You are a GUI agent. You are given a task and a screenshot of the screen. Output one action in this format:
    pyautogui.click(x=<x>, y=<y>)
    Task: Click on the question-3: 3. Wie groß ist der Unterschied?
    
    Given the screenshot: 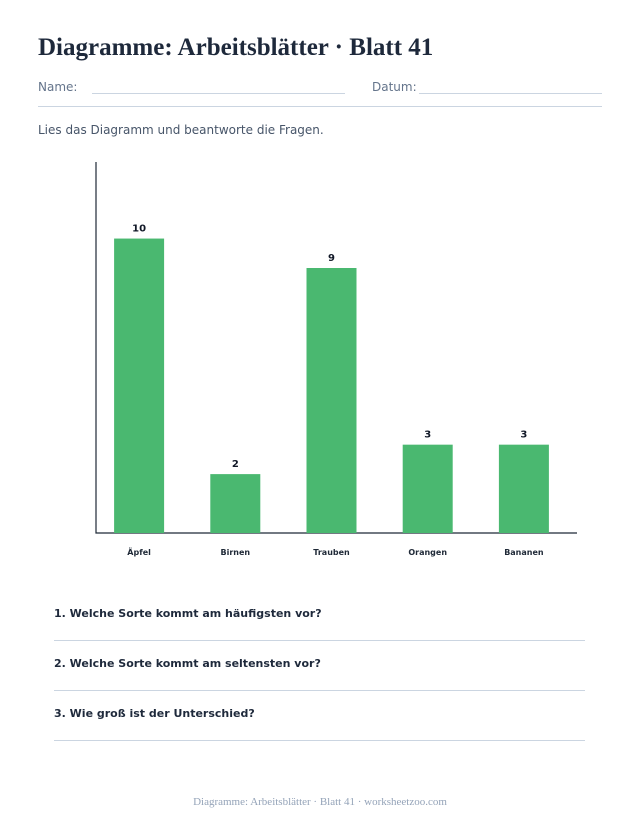 What is the action you would take?
    pyautogui.click(x=154, y=713)
    